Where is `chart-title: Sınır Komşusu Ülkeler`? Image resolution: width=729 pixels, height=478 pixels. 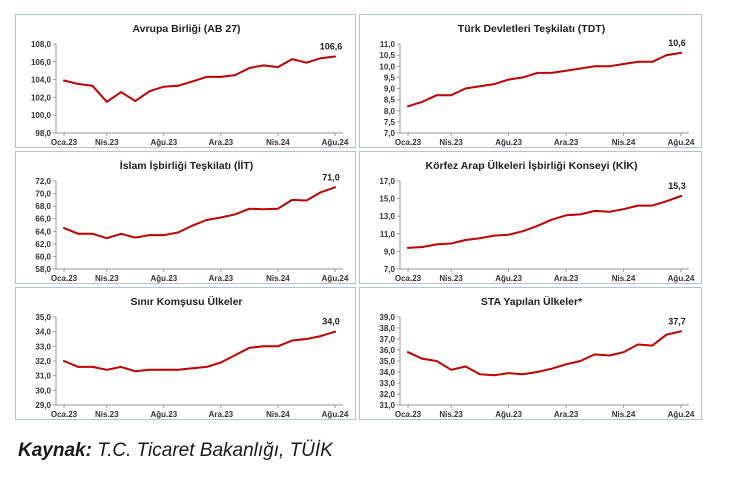
chart-title: Sınır Komşusu Ülkeler is located at coordinates (186, 301).